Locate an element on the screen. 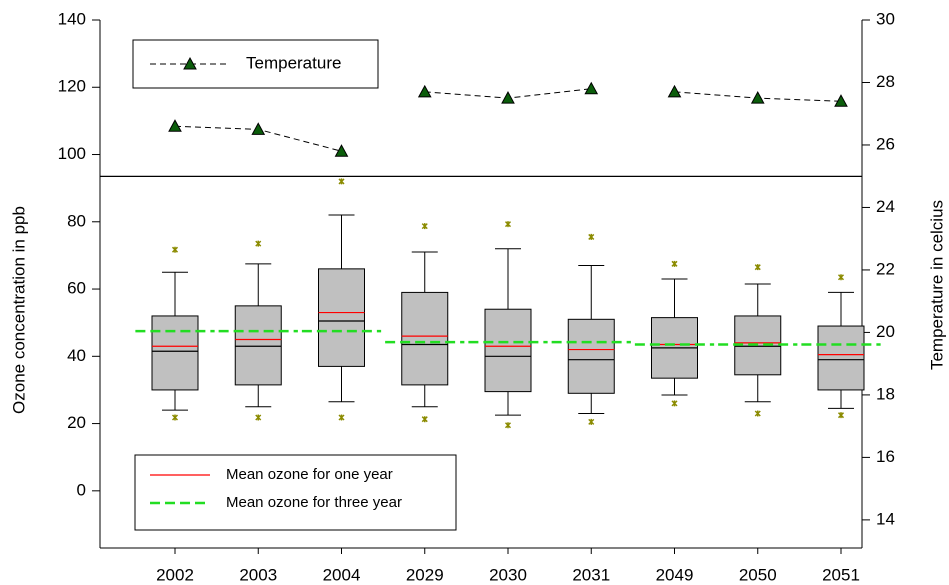 The image size is (949, 585). y2-tick-label: 28 is located at coordinates (885, 81).